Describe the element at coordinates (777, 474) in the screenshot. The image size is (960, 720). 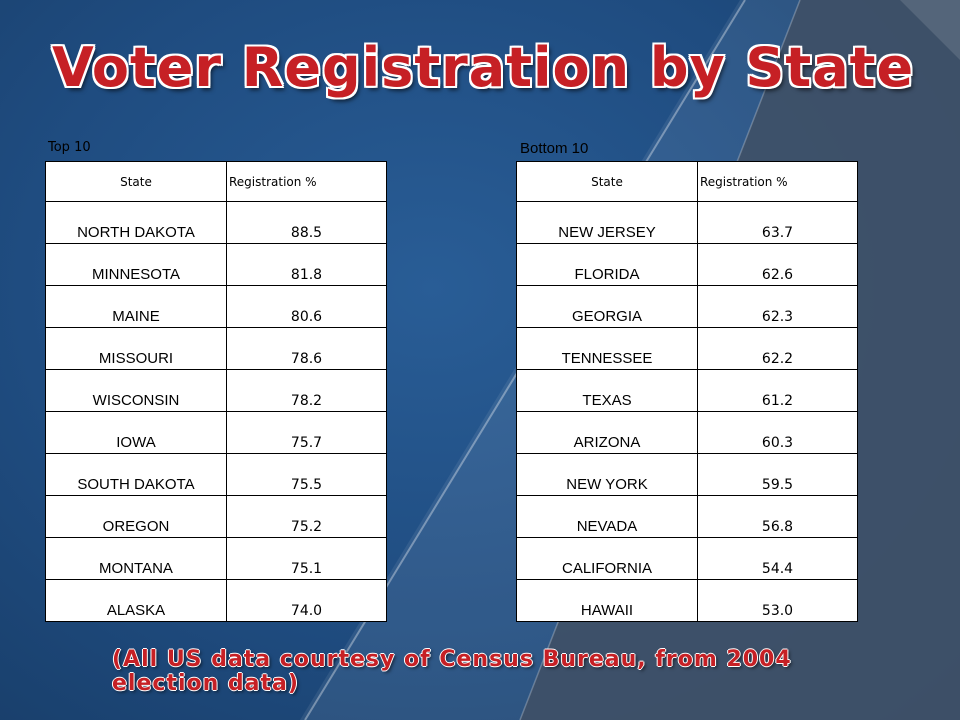
I see `registration-cell: 59.5` at that location.